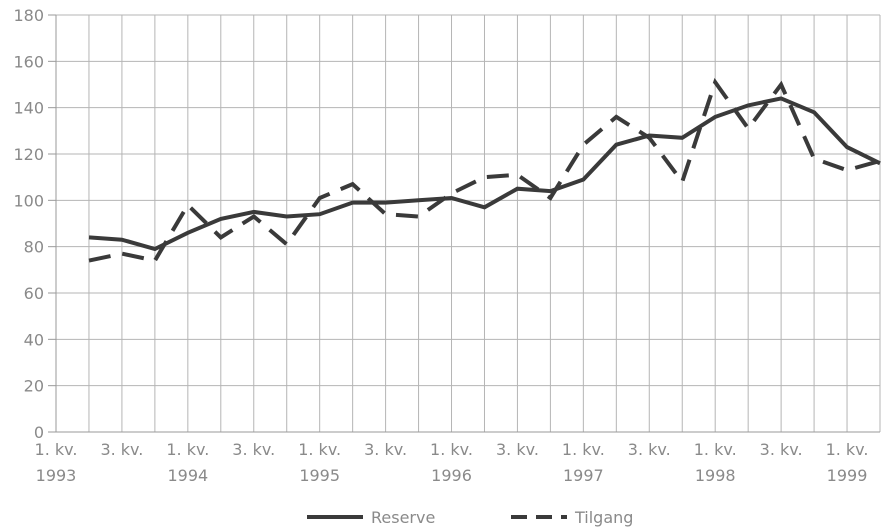 This screenshot has height=529, width=886. I want to click on chart-legend: Reserve Tilgang, so click(470, 517).